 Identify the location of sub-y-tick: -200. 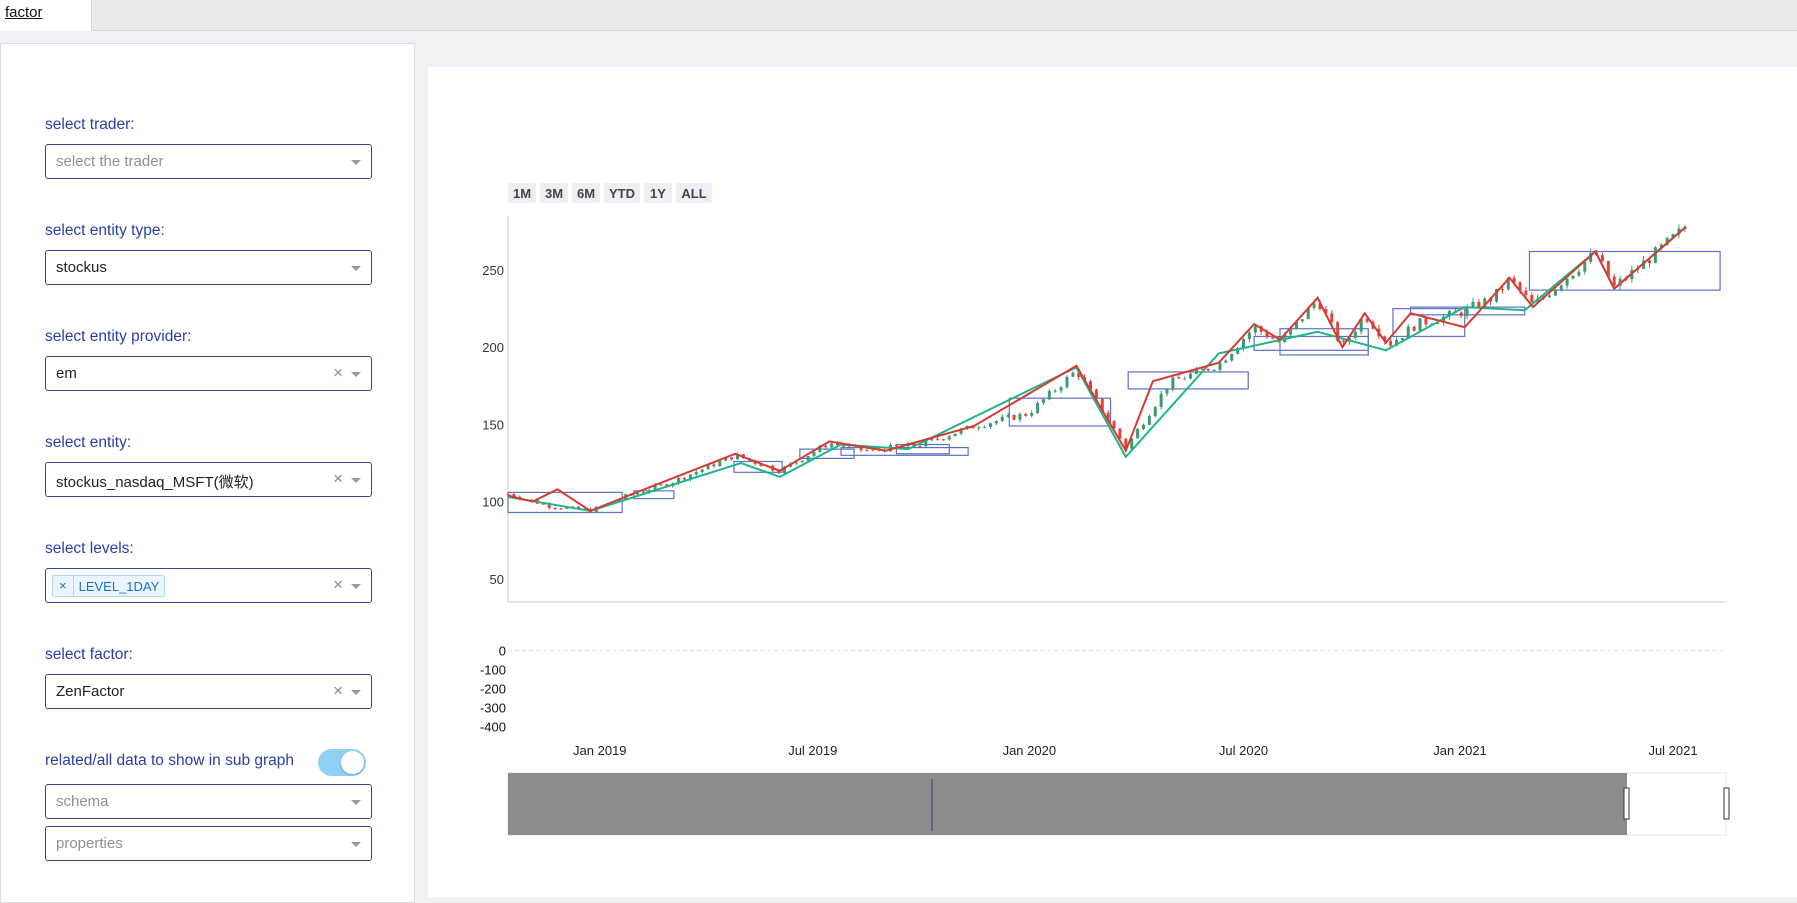
(493, 689).